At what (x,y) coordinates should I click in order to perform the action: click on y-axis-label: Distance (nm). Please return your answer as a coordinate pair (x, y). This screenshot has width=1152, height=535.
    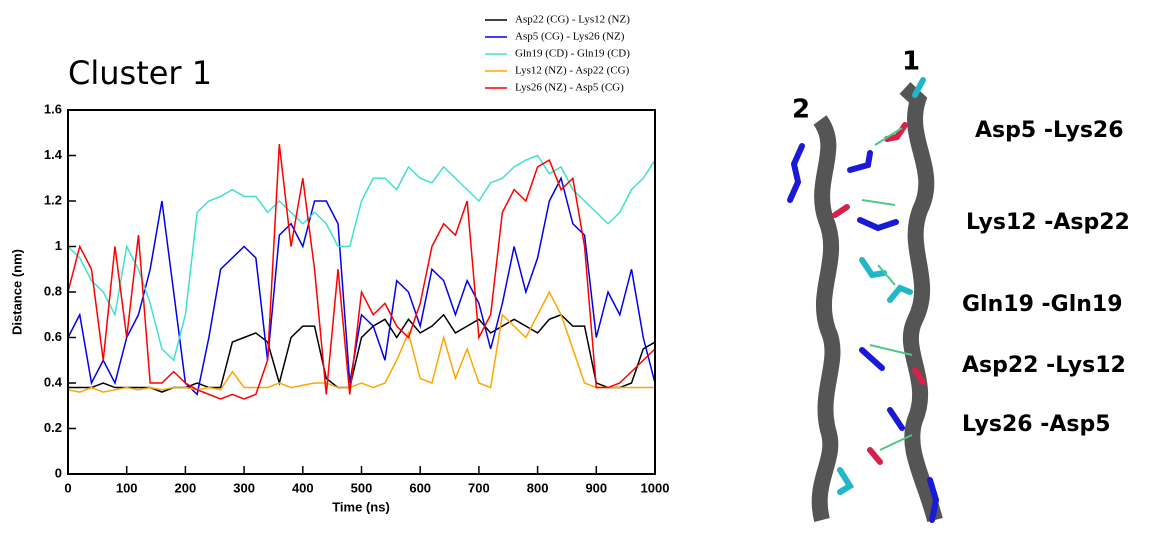
    Looking at the image, I should click on (16, 292).